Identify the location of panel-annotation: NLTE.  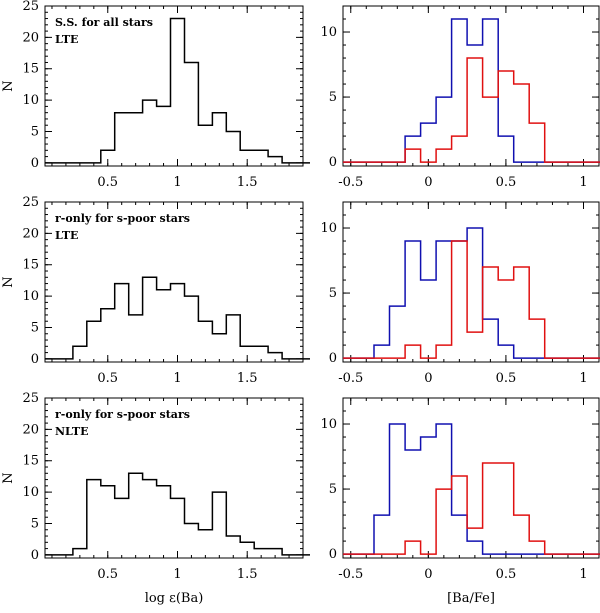
(71, 431).